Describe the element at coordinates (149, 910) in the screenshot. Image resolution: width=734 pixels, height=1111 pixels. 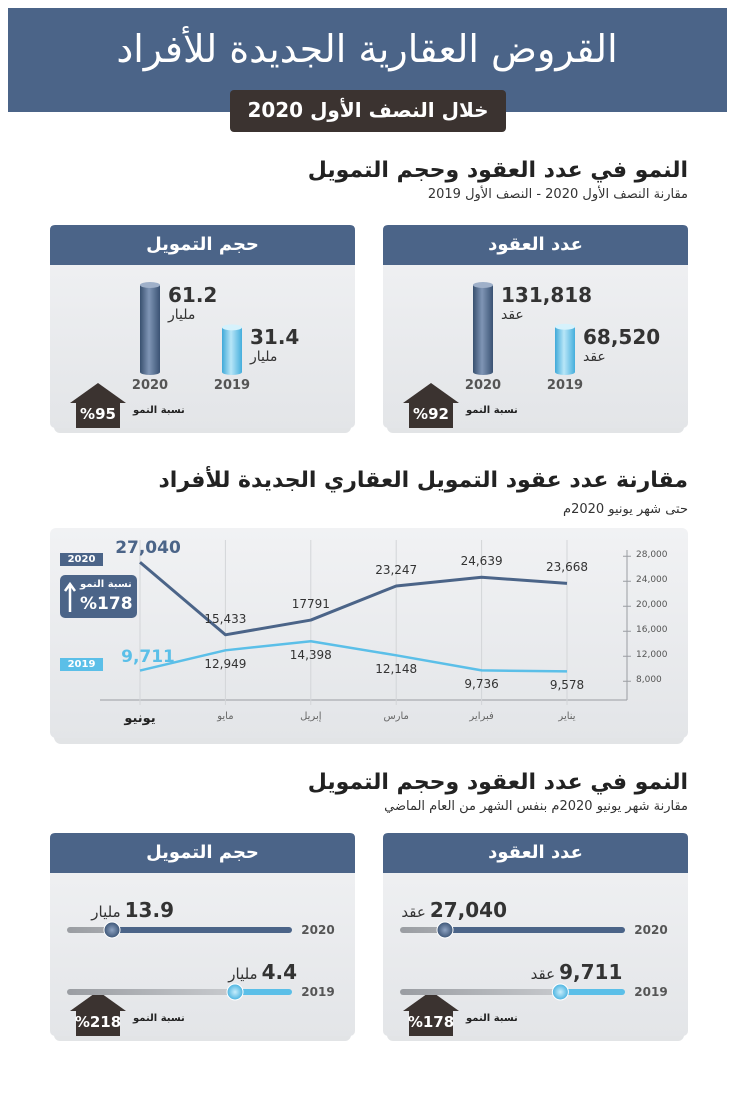
I see `item-value: 13.9` at that location.